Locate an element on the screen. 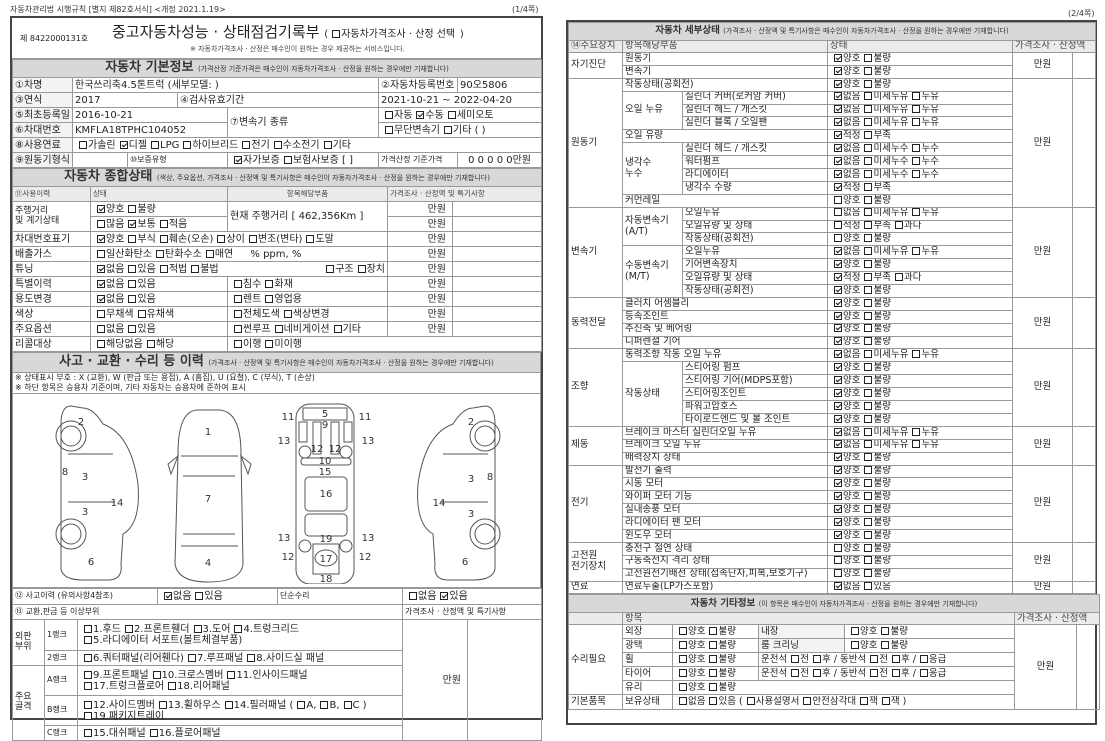 This screenshot has width=1105, height=741. checkbox-option: 사용설명서 is located at coordinates (771, 701).